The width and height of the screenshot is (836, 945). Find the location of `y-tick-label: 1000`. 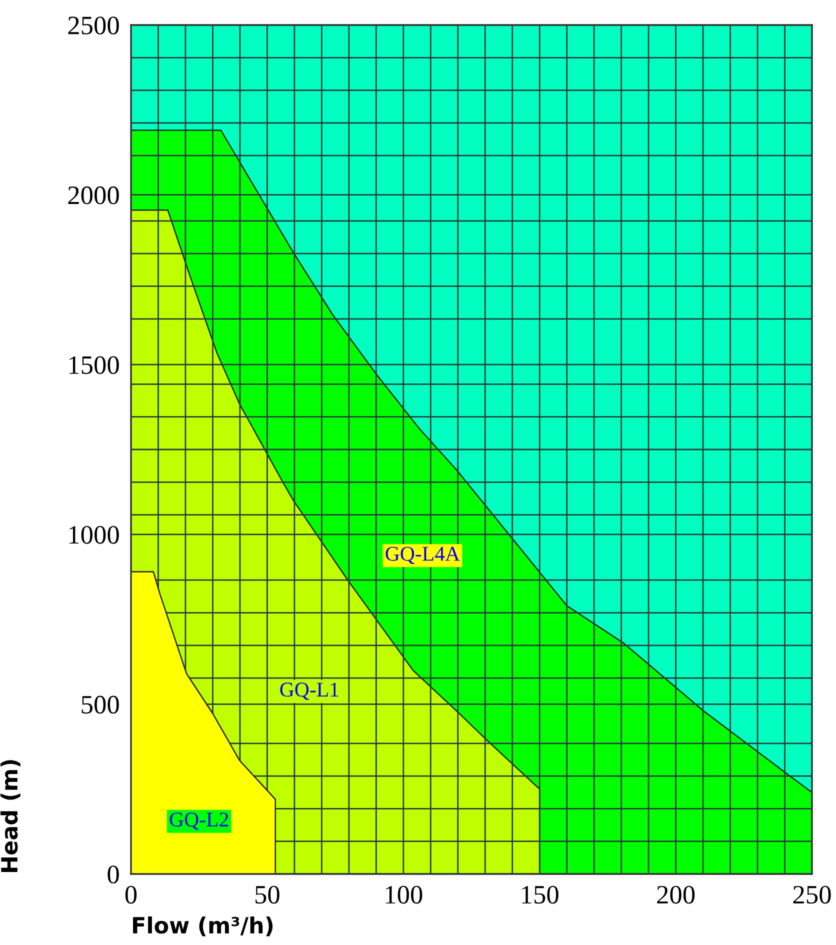

y-tick-label: 1000 is located at coordinates (94, 535).